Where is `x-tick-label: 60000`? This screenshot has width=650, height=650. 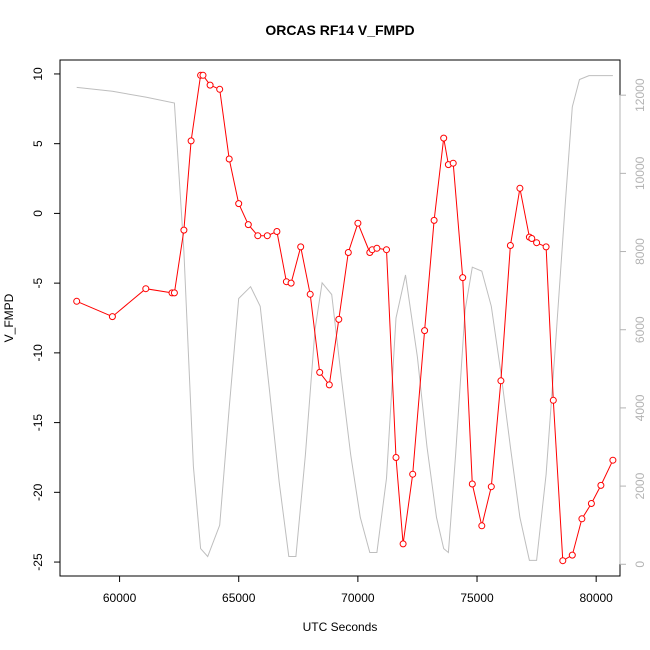 x-tick-label: 60000 is located at coordinates (120, 598).